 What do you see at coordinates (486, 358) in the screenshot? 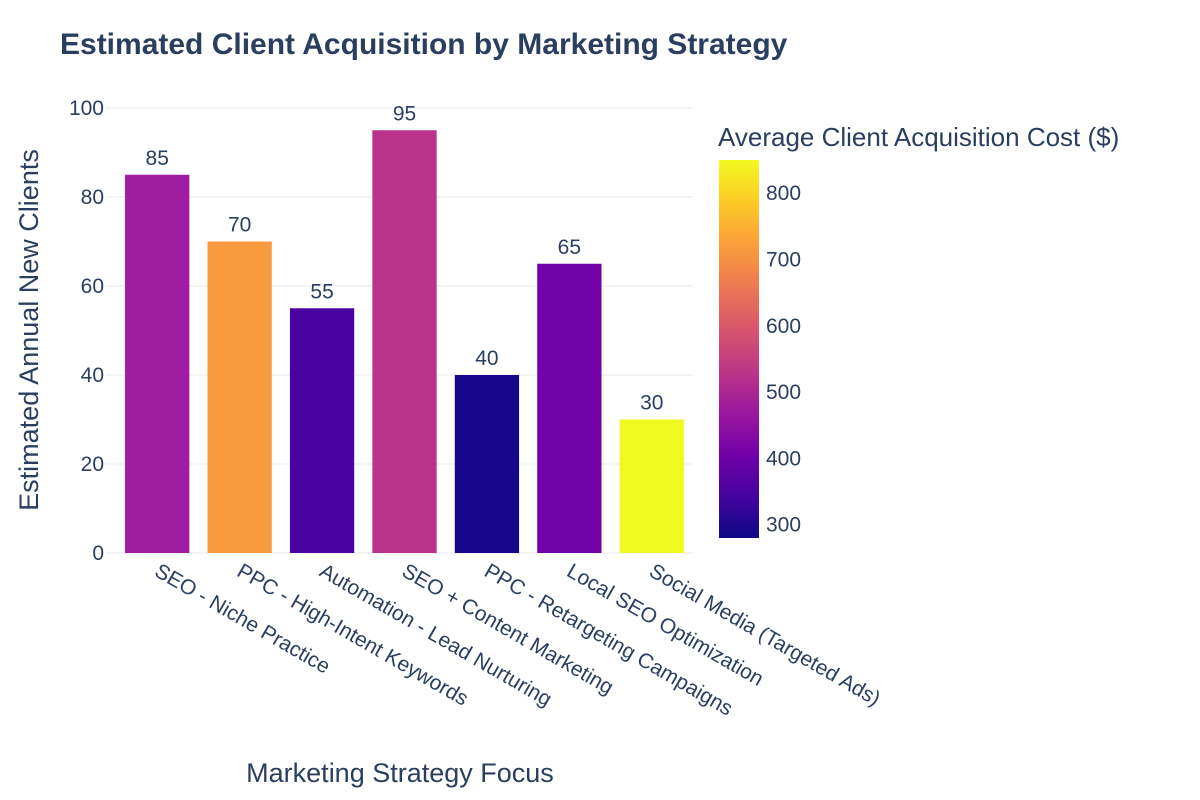
I see `bar-value-label: 40` at bounding box center [486, 358].